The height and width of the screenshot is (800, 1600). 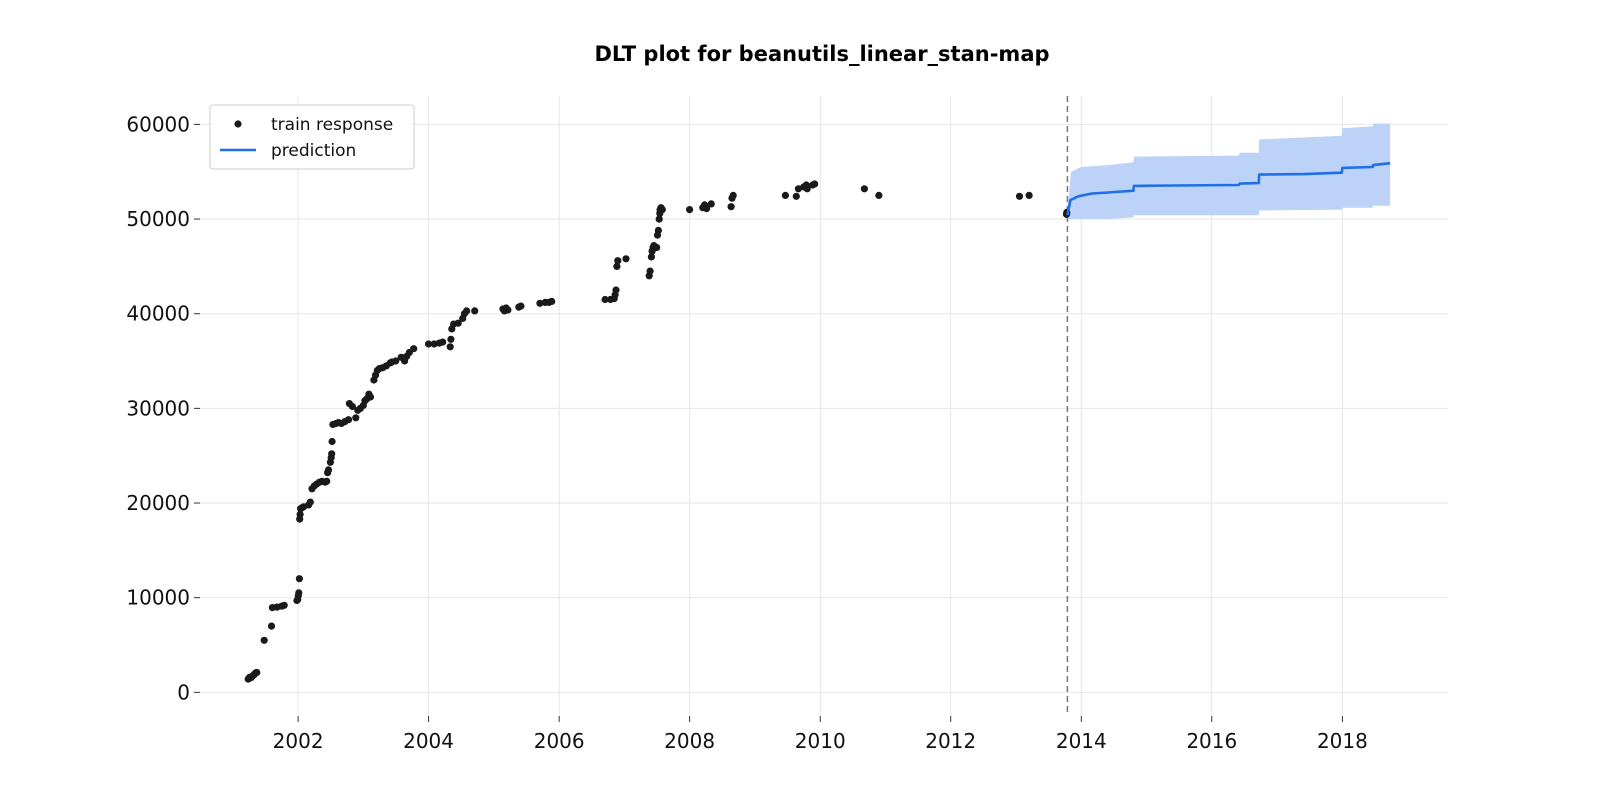 I want to click on y-tick-label: 10000, so click(x=158, y=598).